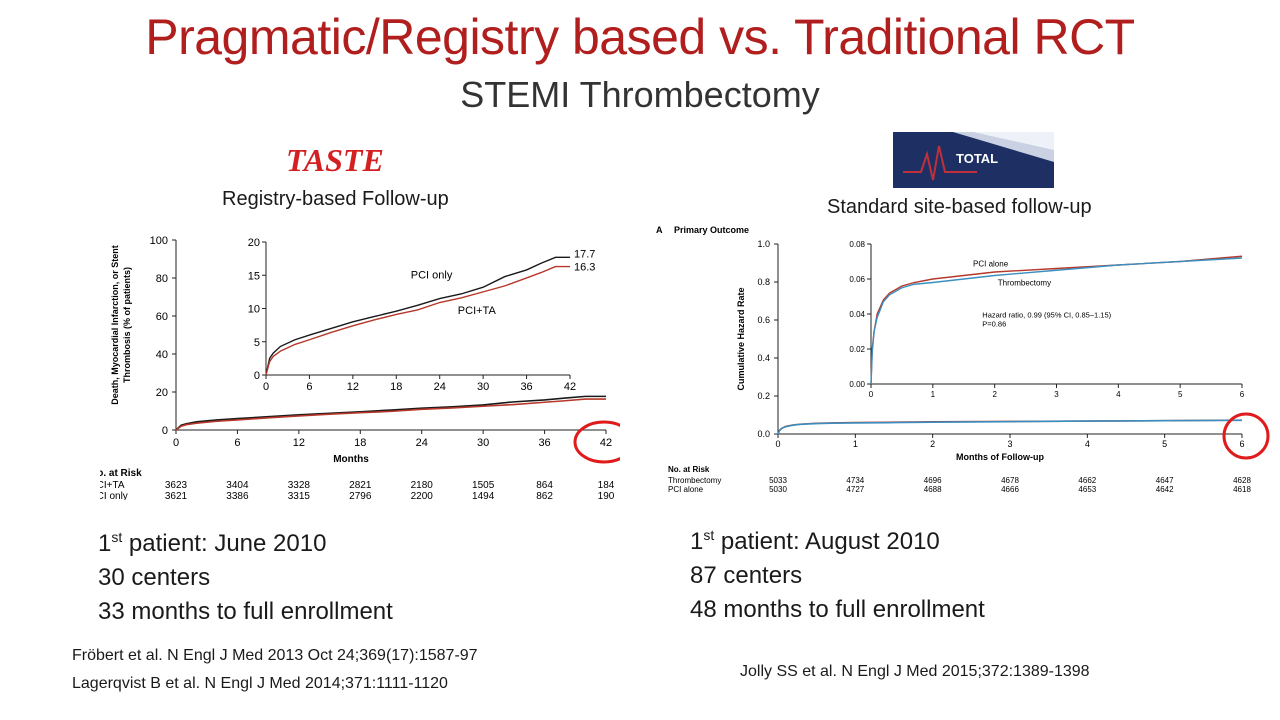 The height and width of the screenshot is (720, 1280). I want to click on risk-row-label: PCI only, so click(114, 495).